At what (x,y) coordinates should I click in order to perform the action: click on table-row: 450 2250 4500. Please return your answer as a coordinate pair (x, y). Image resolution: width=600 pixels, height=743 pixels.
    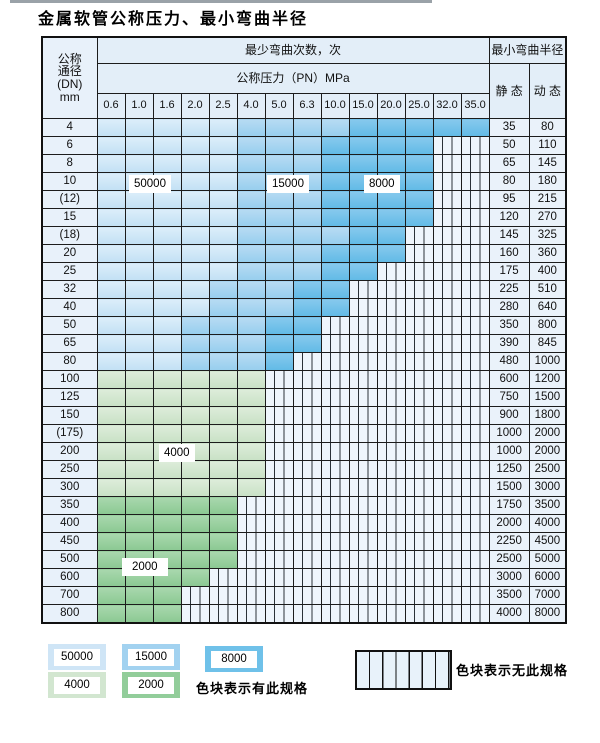
    Looking at the image, I should click on (304, 541).